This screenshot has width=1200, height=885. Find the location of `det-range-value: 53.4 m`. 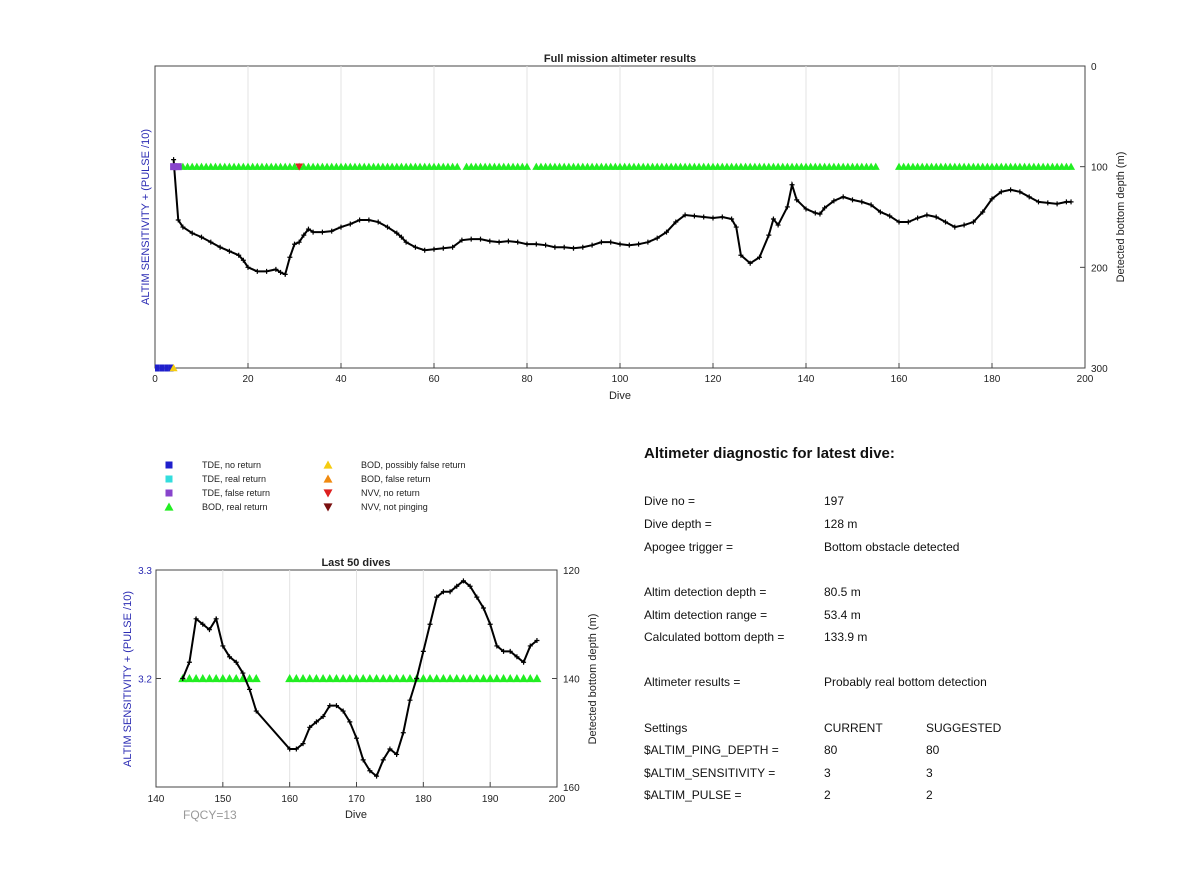

det-range-value: 53.4 m is located at coordinates (842, 615).